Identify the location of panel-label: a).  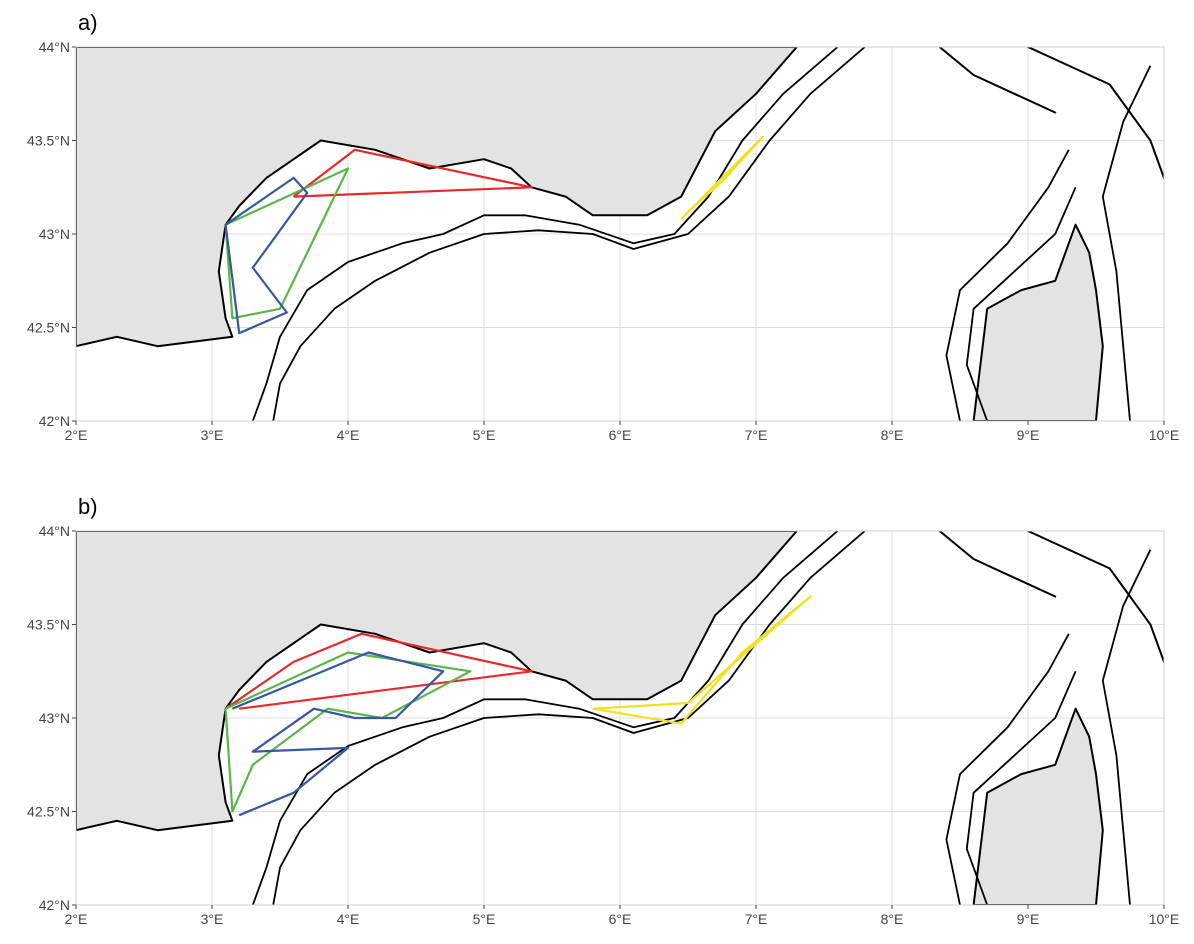
(88, 22).